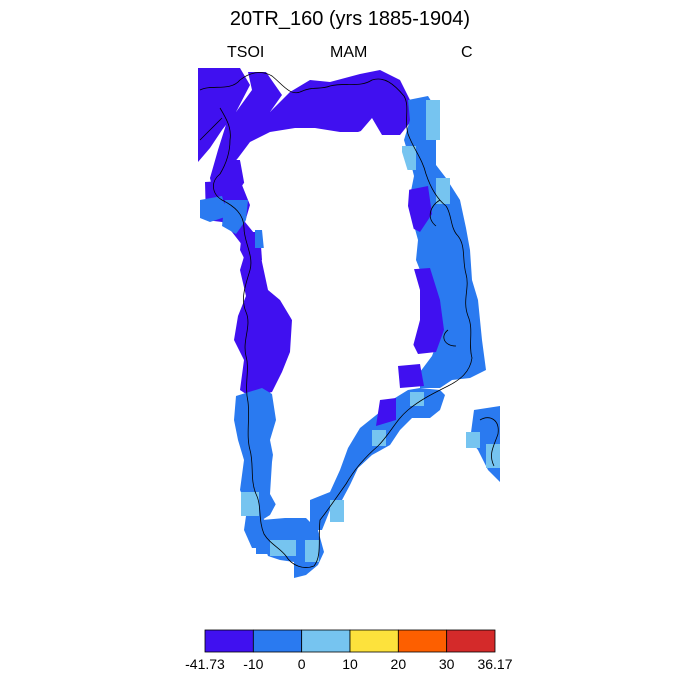 The height and width of the screenshot is (700, 700). I want to click on plot-title: 20TR_160 (yrs 1885-1904), so click(350, 19).